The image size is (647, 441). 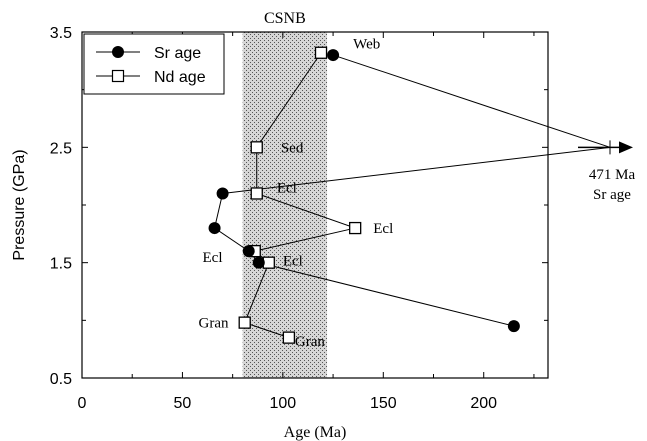 I want to click on y-tick-label-1: 1.5, so click(x=61, y=264).